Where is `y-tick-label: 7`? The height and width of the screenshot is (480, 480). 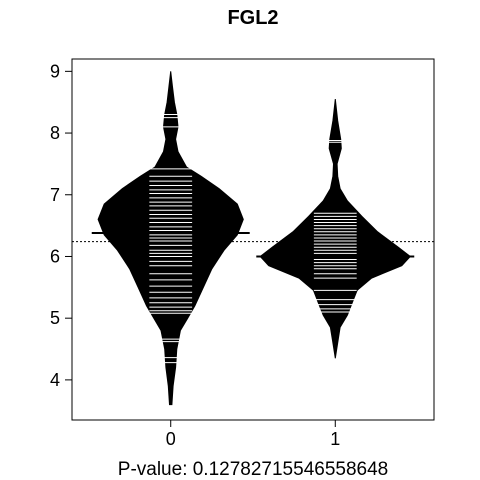 y-tick-label: 7 is located at coordinates (55, 195).